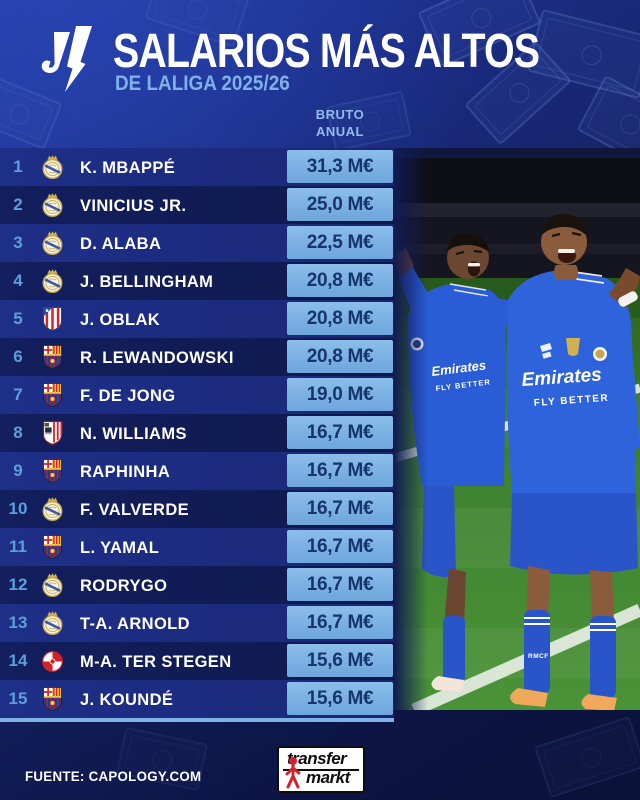  I want to click on source-credit: FUENTE: CAPOLOGY.COM, so click(113, 776).